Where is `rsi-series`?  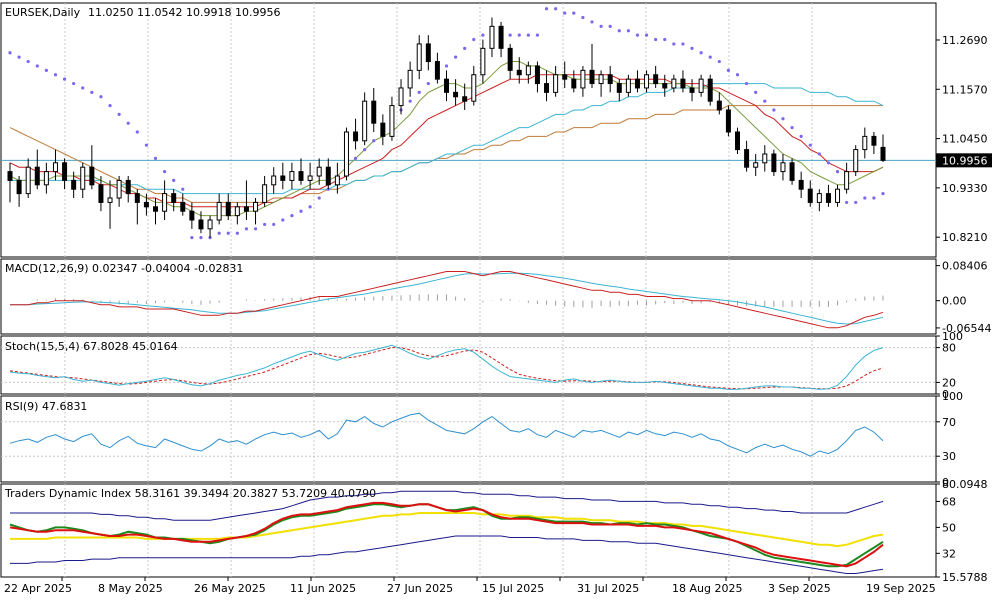 rsi-series is located at coordinates (468, 434).